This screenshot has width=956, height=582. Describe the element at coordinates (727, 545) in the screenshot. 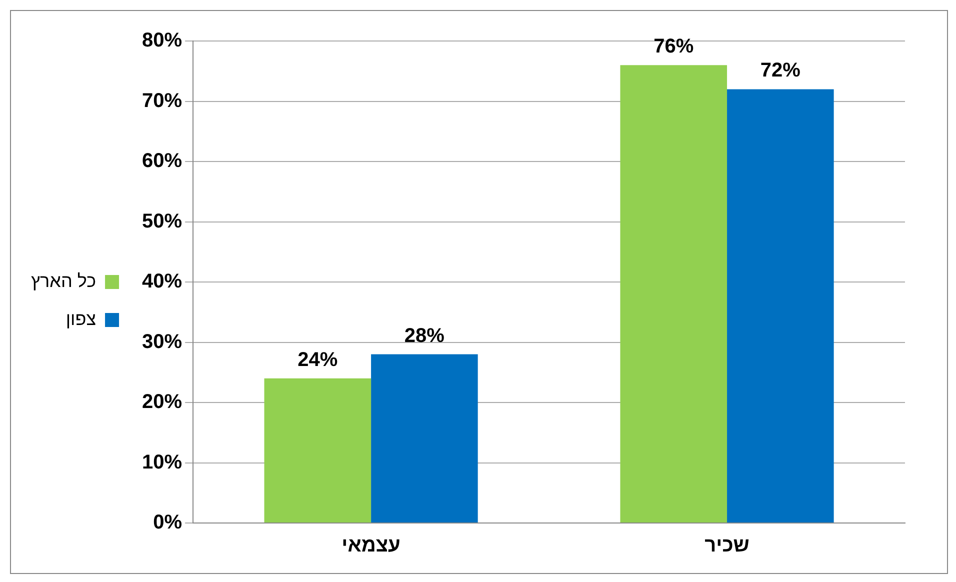

I see `x-tick-label: שכיר` at that location.